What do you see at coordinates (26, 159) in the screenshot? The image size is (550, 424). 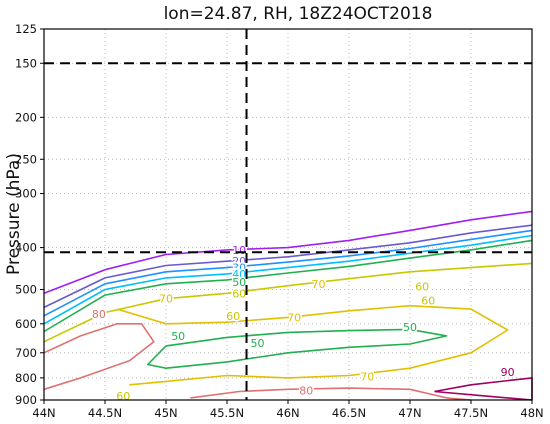 I see `y-tick-label: 250` at bounding box center [26, 159].